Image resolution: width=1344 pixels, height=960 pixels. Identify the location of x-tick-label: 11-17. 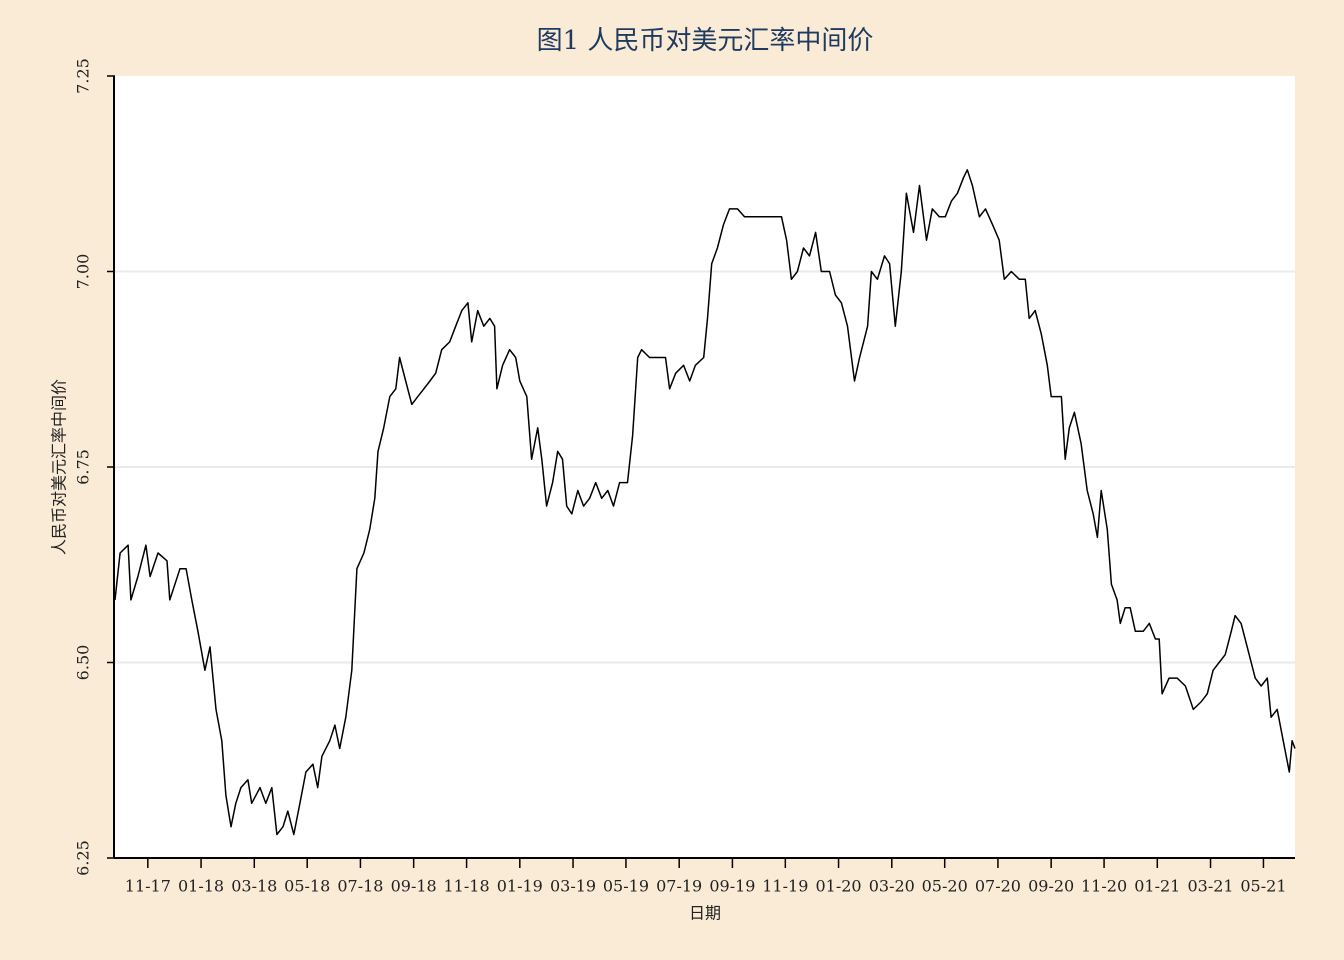
(148, 886).